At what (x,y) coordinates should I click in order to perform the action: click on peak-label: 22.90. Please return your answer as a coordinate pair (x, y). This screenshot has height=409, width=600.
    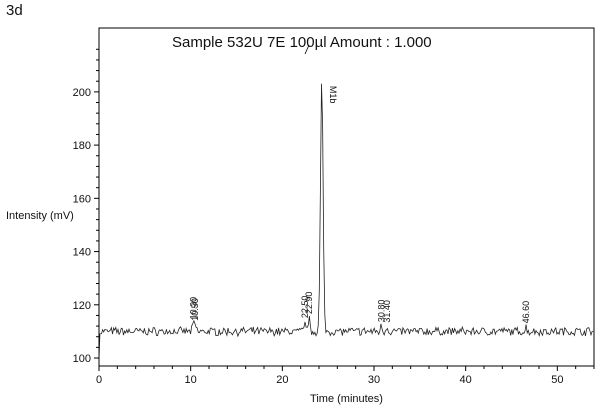
    Looking at the image, I should click on (309, 303).